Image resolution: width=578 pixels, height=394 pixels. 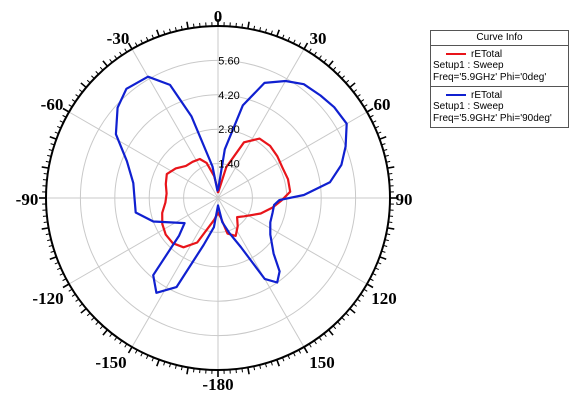 What do you see at coordinates (382, 104) in the screenshot?
I see `angle-tick-label: 60` at bounding box center [382, 104].